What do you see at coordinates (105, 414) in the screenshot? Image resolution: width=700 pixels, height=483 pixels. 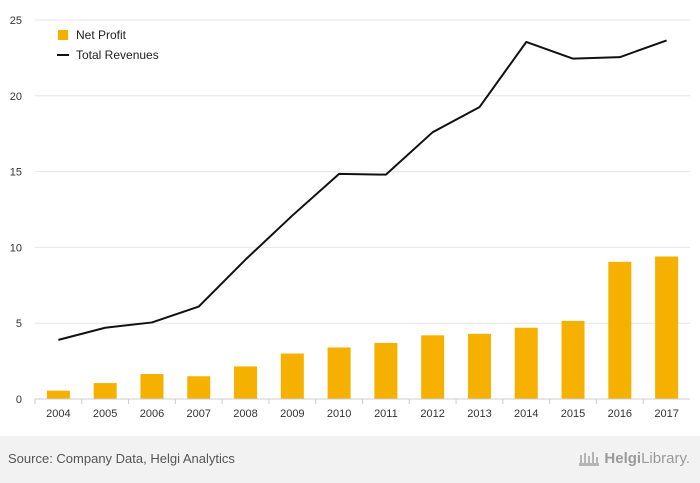 I see `x-tick-label: 2005` at bounding box center [105, 414].